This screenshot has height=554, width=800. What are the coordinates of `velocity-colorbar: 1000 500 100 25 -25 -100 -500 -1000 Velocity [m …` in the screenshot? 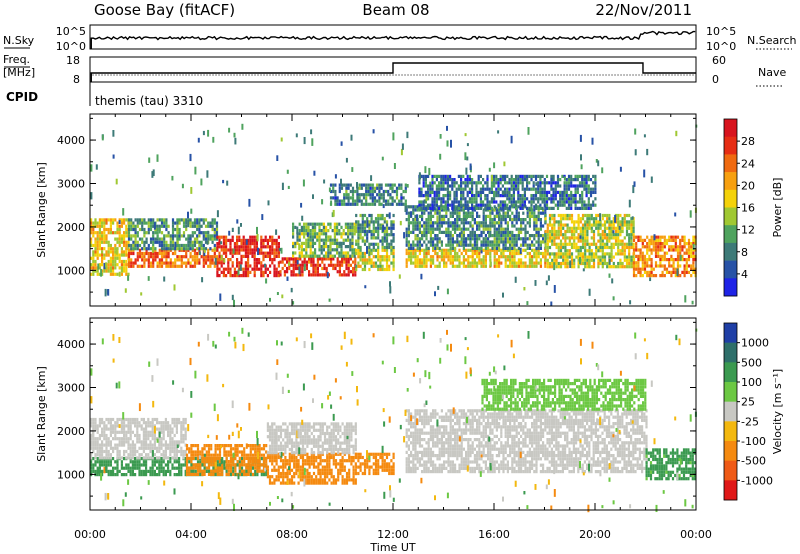 It's located at (753, 411).